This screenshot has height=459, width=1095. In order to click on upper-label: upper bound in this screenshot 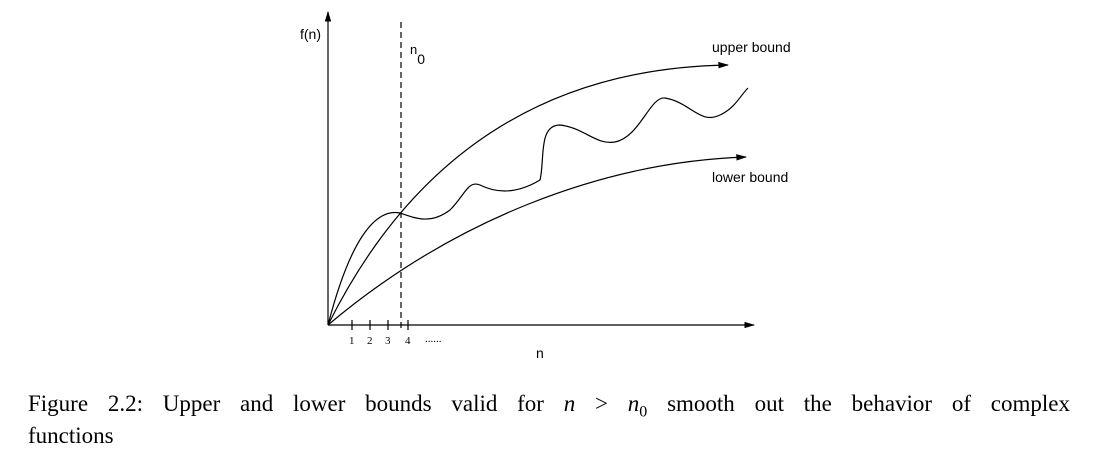, I will do `click(751, 47)`.